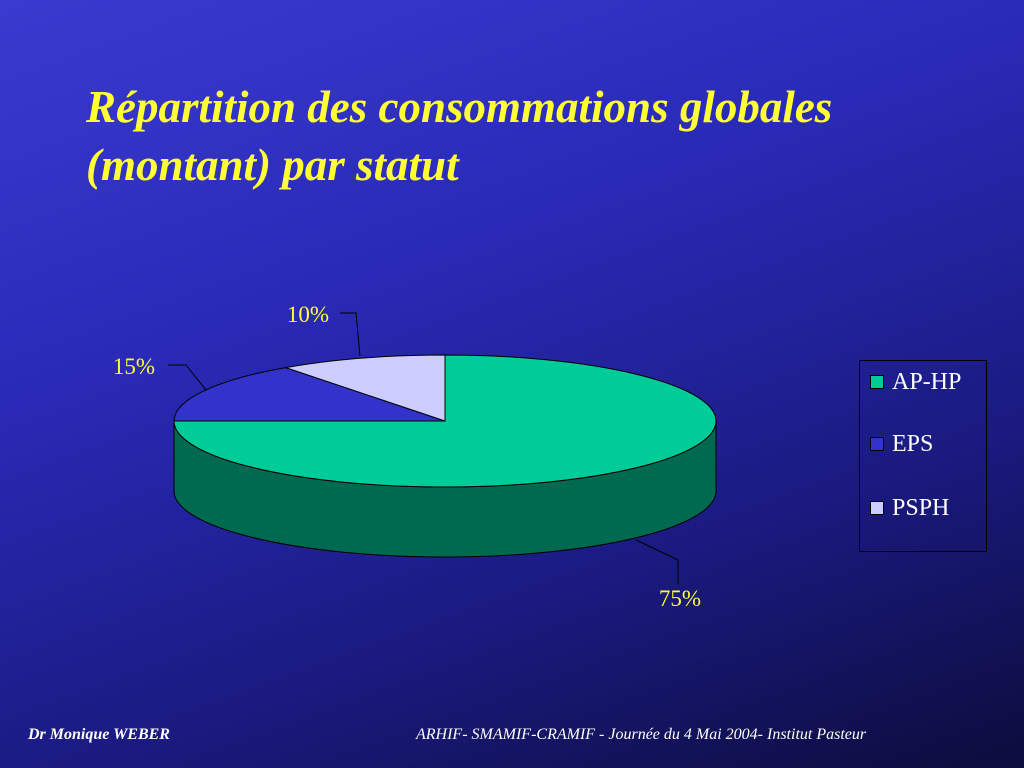  I want to click on footer-author: Dr Monique WEBER, so click(99, 734).